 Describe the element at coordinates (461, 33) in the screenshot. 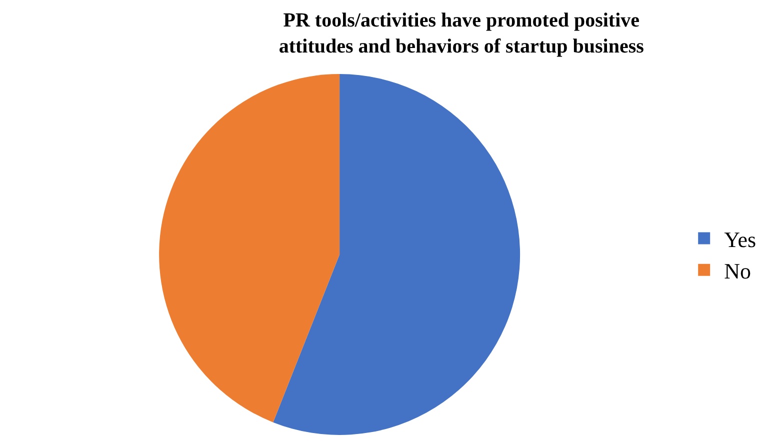

I see `chart-title: PR tools/activities have promoted positive attitudes and behaviors of startup business` at that location.